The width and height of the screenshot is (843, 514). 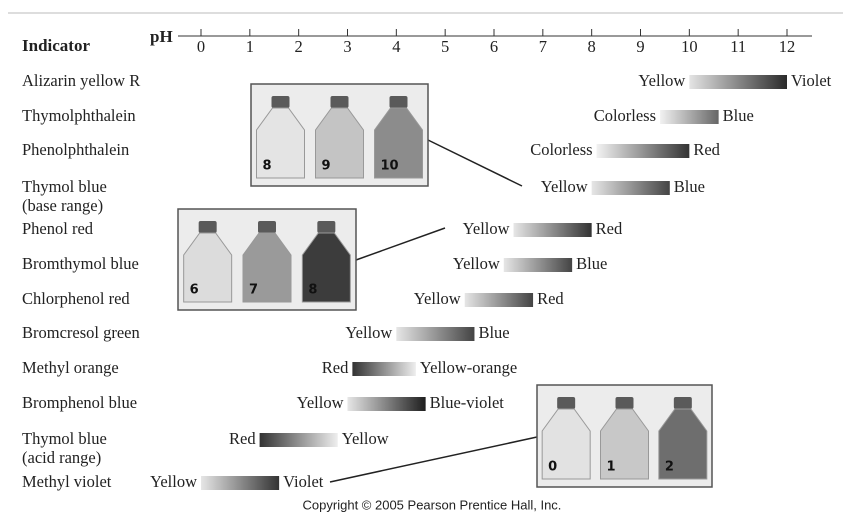 I want to click on bottle-label: 10, so click(x=390, y=166).